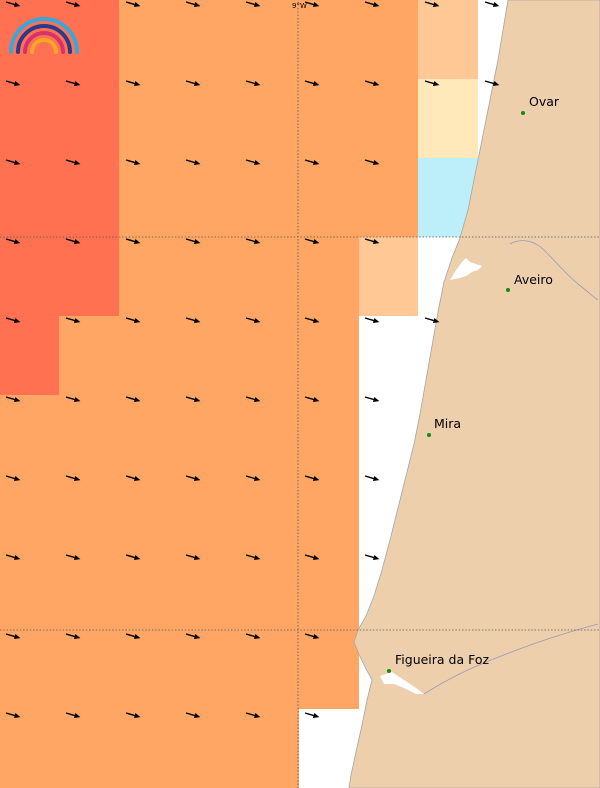  What do you see at coordinates (402, 683) in the screenshot?
I see `estuary-mondego` at bounding box center [402, 683].